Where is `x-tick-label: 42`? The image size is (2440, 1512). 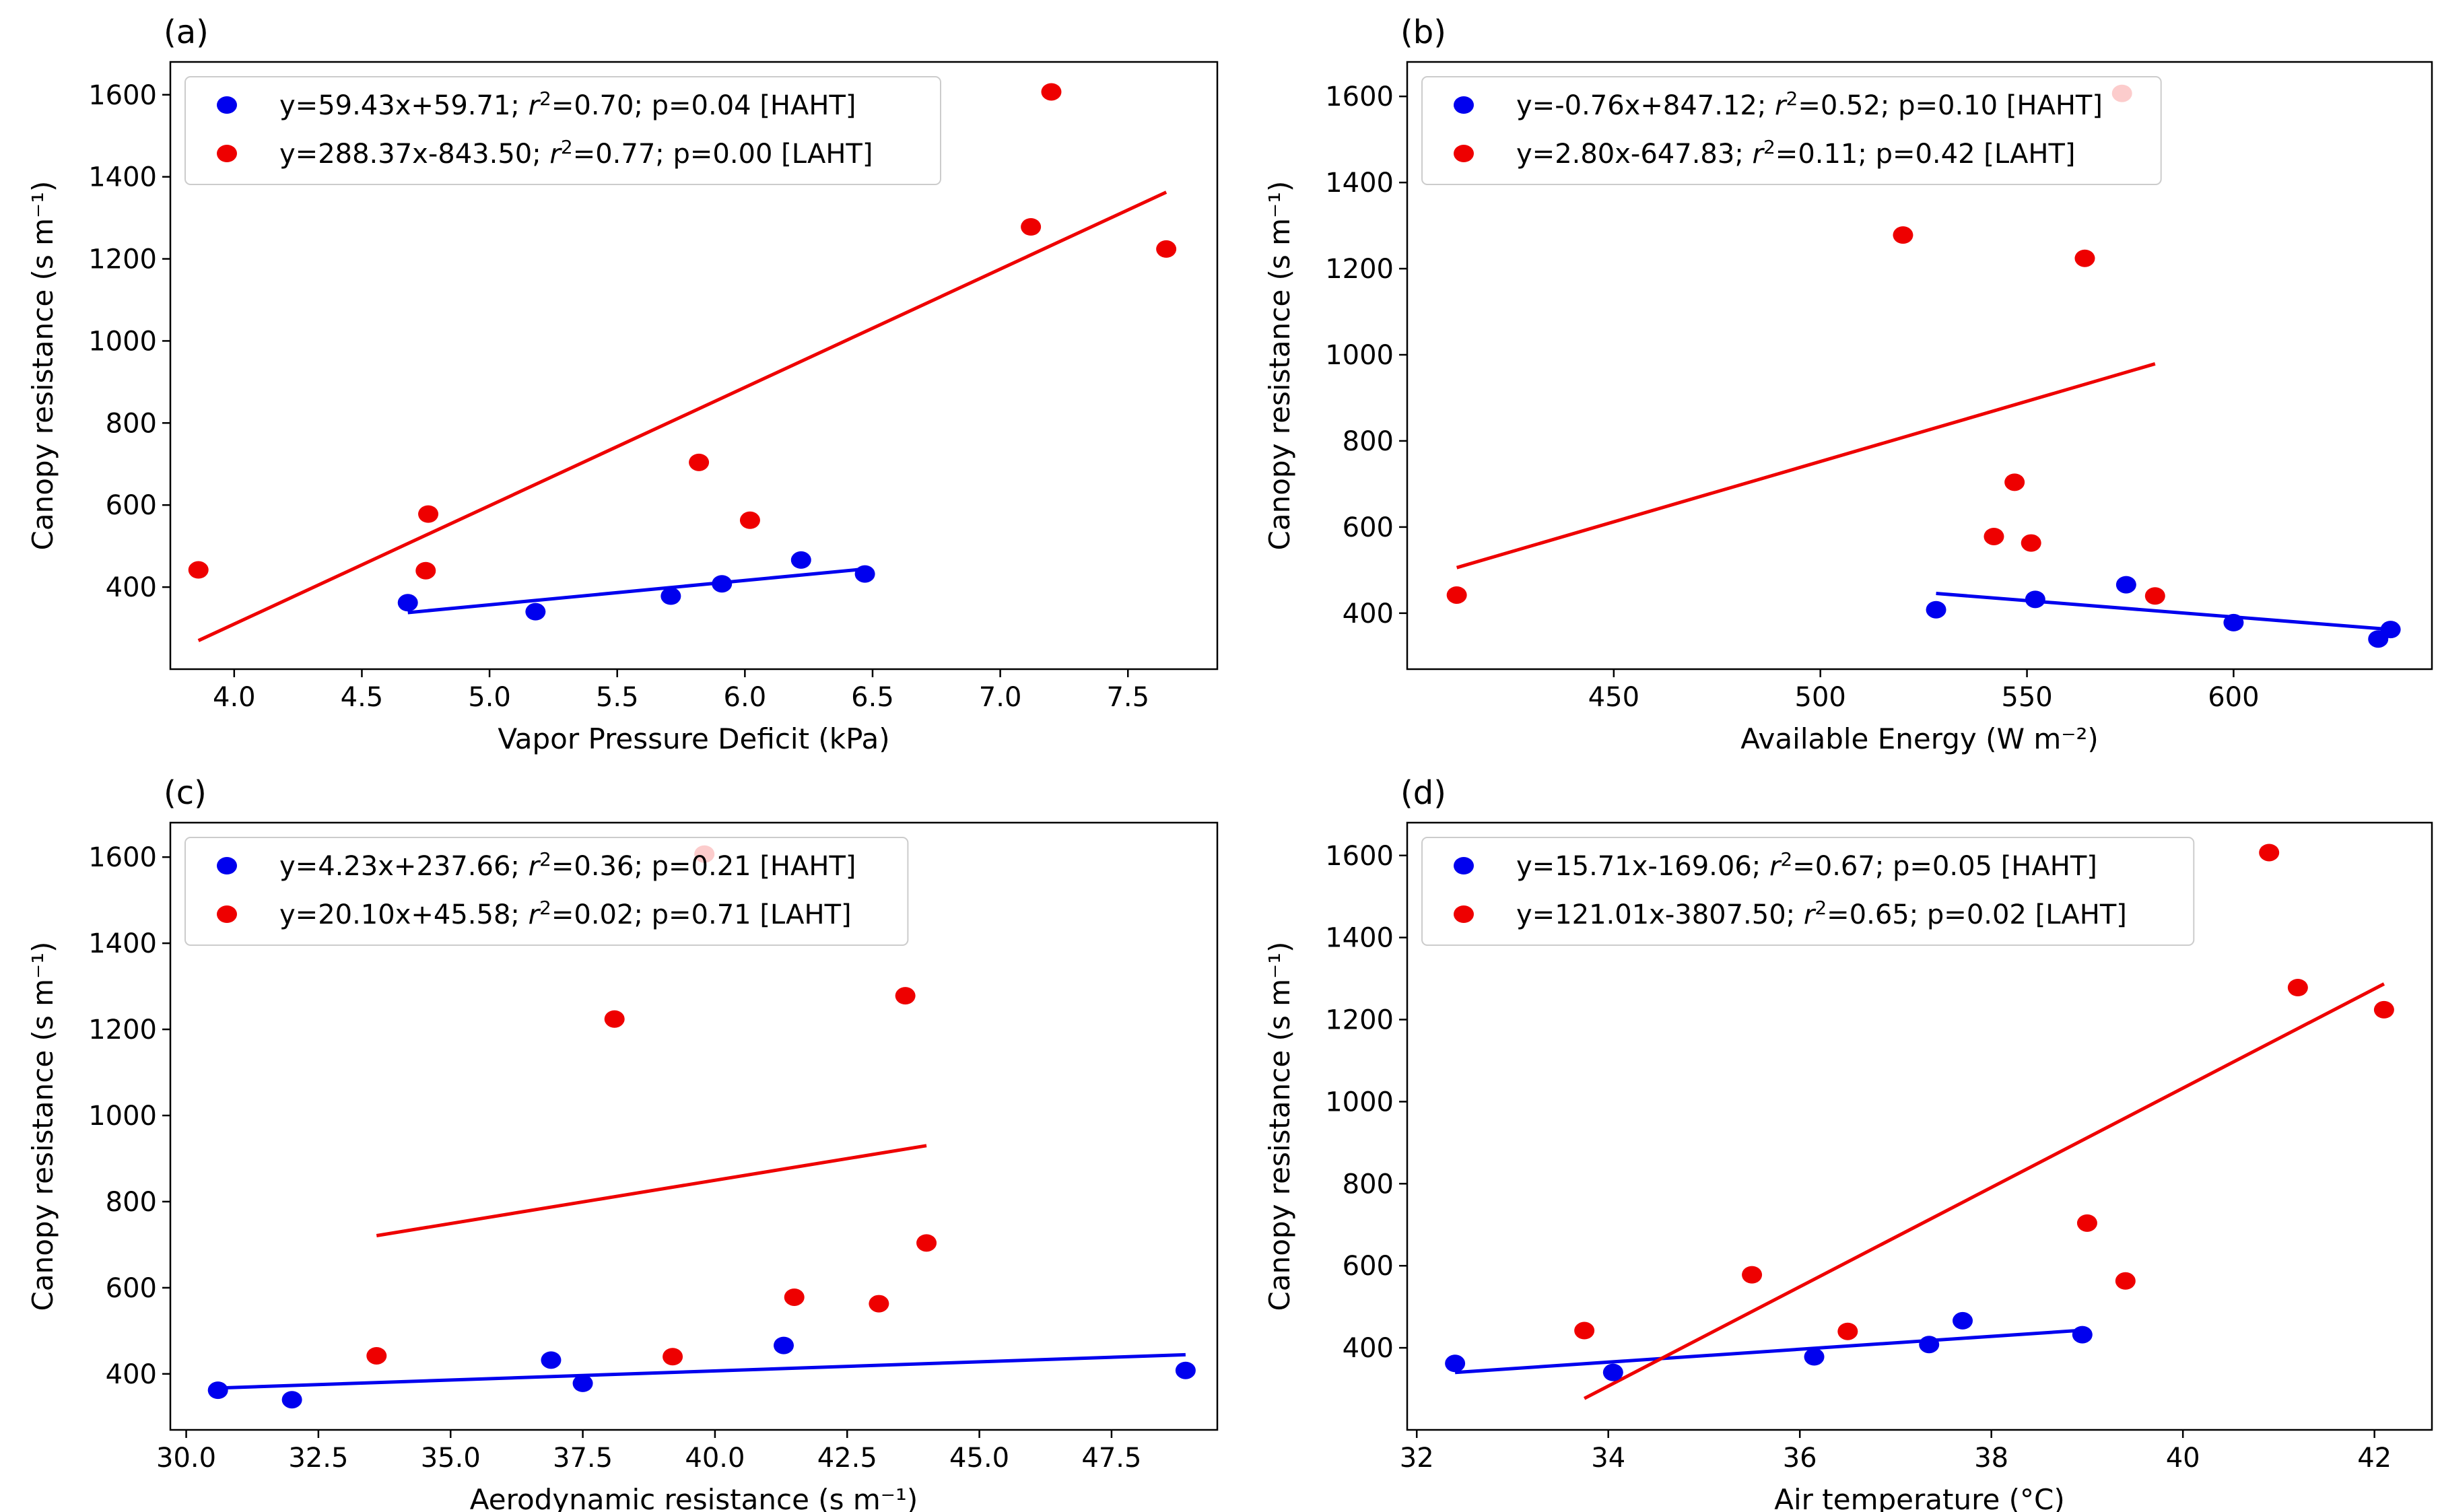 x-tick-label: 42 is located at coordinates (2374, 1459).